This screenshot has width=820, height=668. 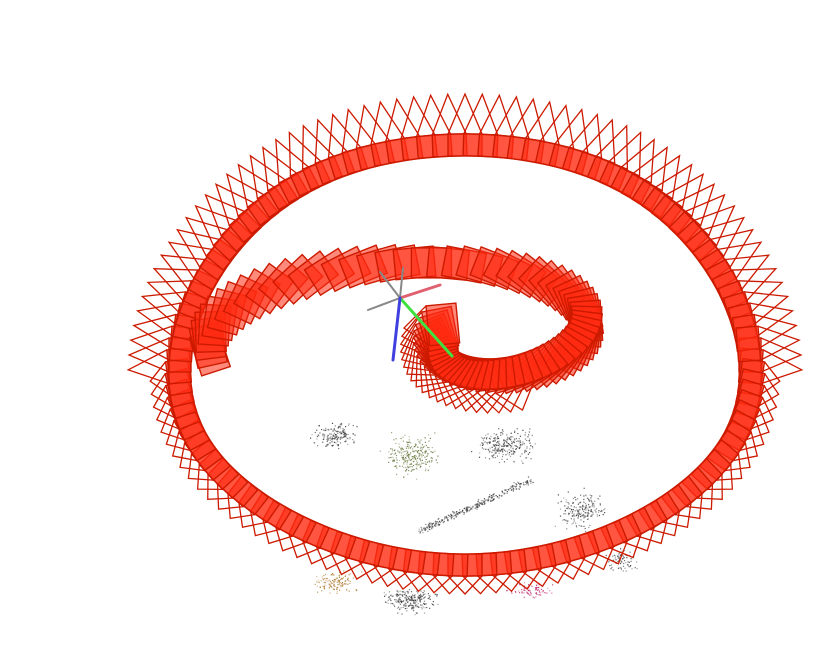 I want to click on axis-neg-y, so click(x=401, y=283).